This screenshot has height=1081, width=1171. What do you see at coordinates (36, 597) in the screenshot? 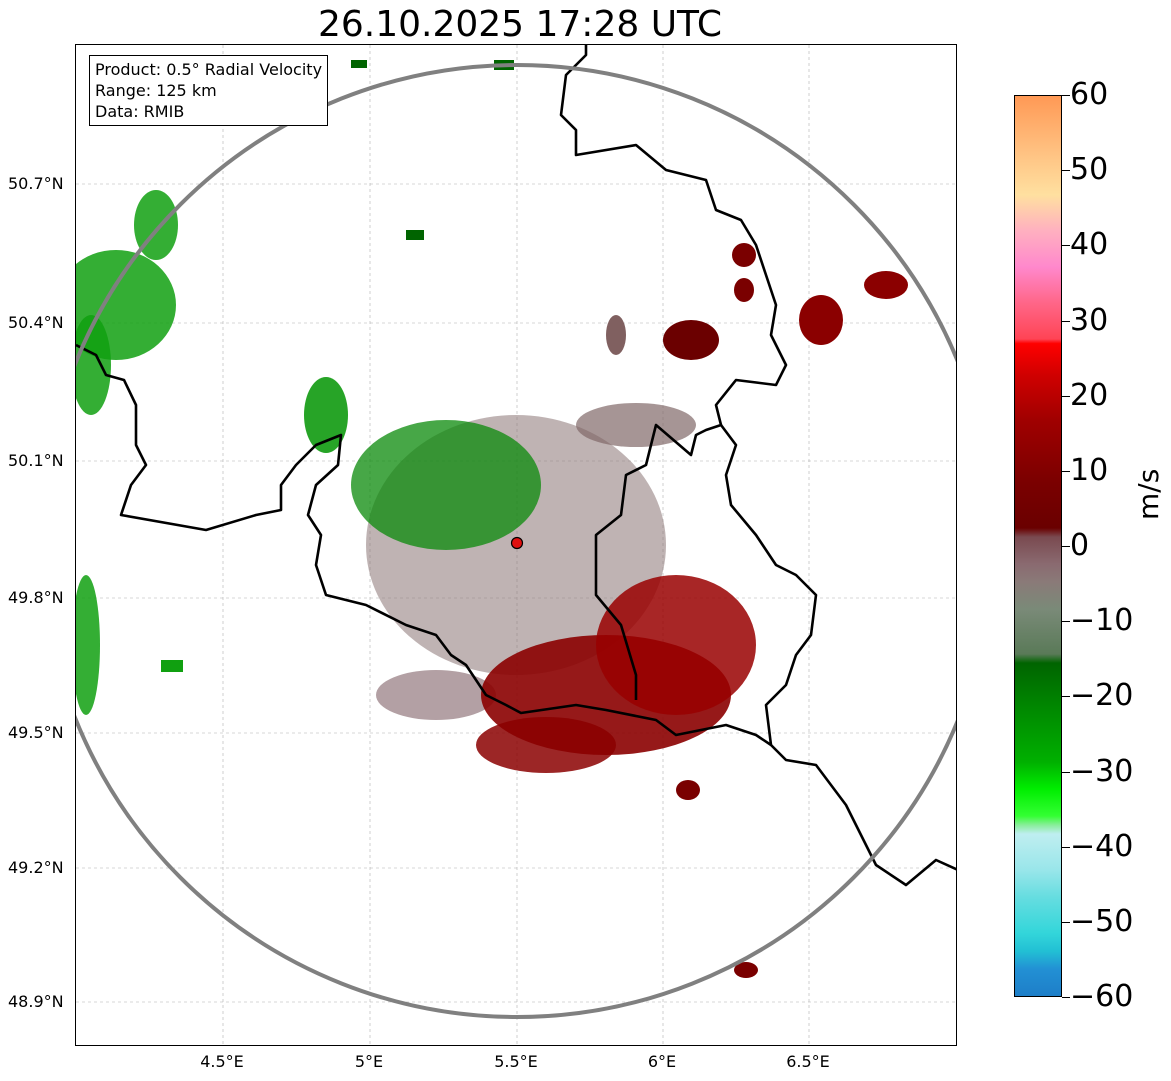
I see `y-tick-label: 49.8°N` at bounding box center [36, 597].